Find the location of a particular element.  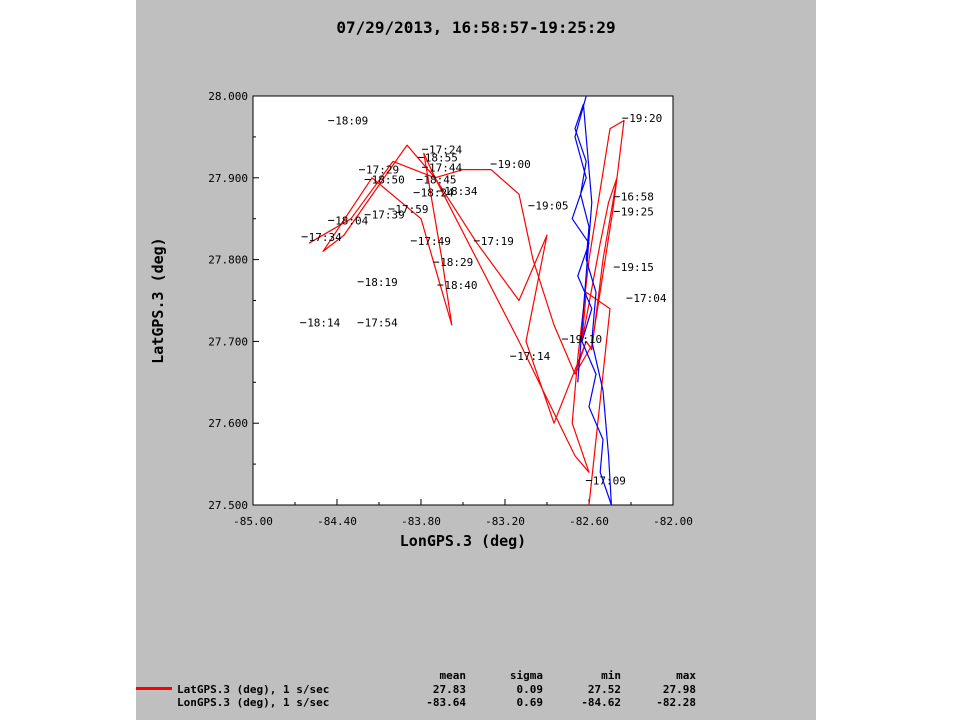

time-annotation: 18:09 is located at coordinates (351, 121).